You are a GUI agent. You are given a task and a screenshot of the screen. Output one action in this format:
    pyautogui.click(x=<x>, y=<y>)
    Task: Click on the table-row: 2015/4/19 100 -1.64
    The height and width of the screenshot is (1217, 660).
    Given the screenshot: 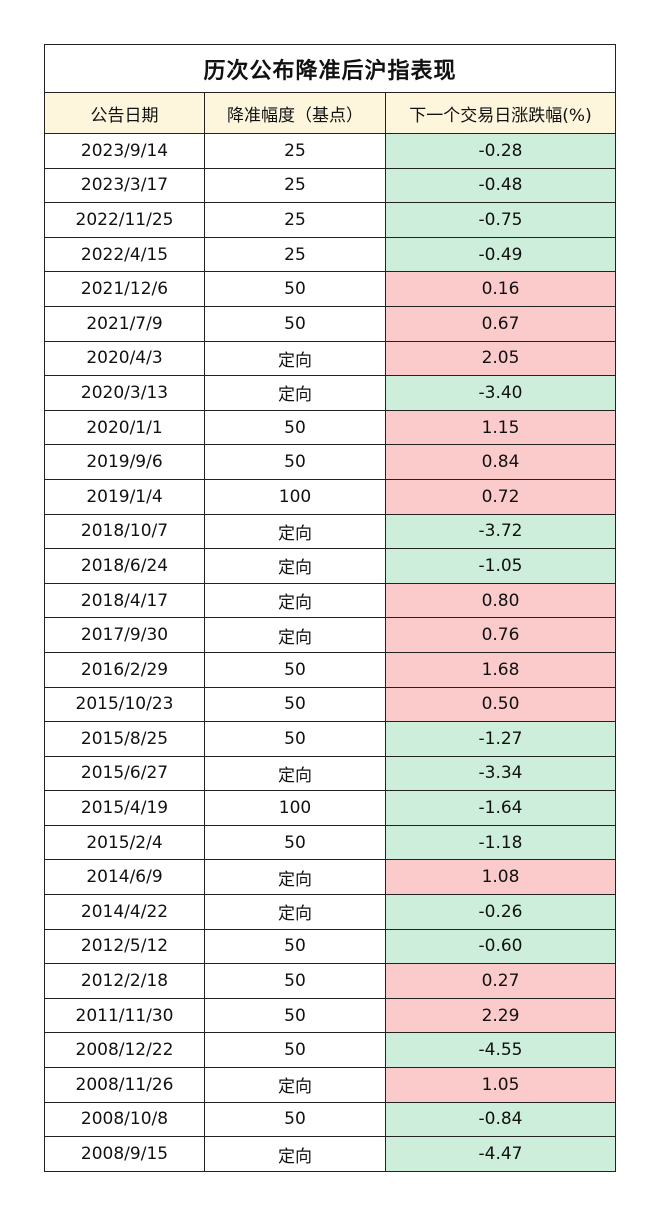 What is the action you would take?
    pyautogui.click(x=330, y=808)
    